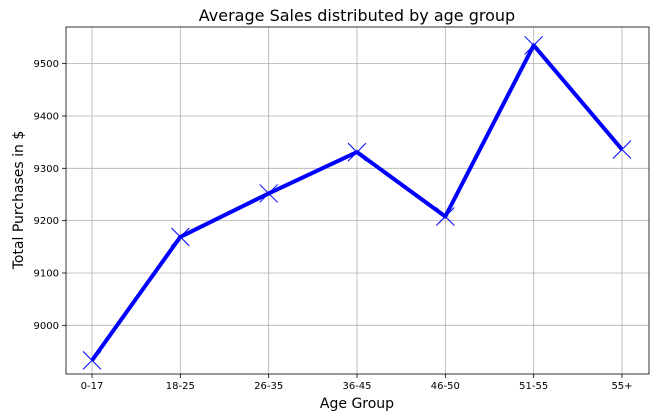  Describe the element at coordinates (180, 386) in the screenshot. I see `x-tick-label-18-25: 18-25` at that location.